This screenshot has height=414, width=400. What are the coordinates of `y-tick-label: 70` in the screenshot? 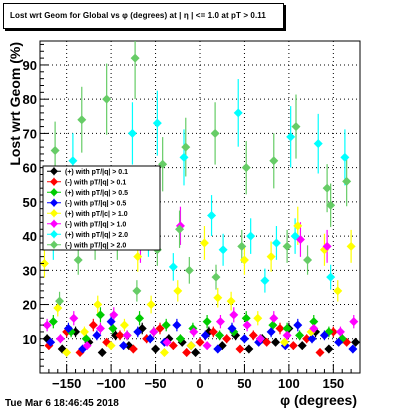 It's located at (30, 133).